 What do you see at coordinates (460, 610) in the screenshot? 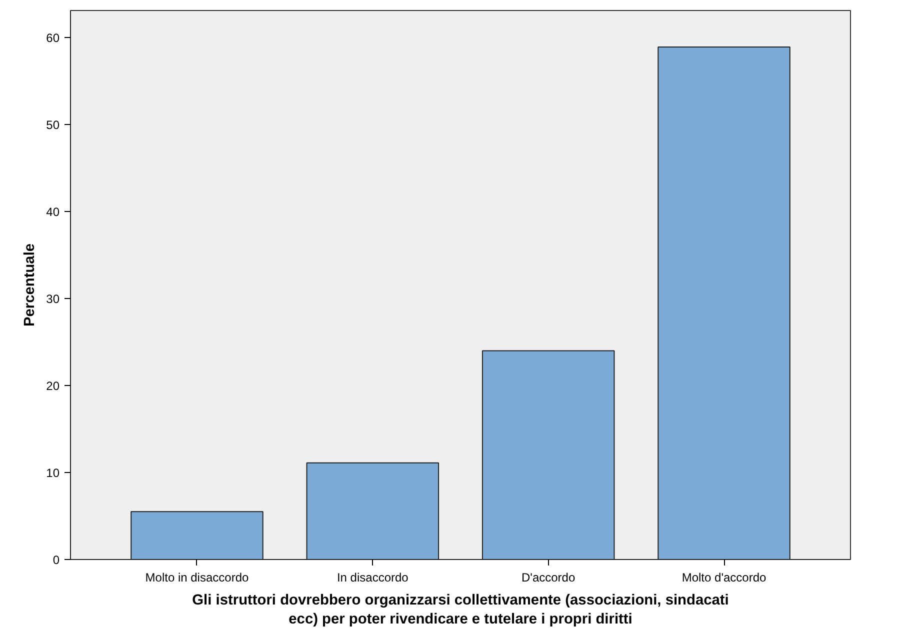
I see `x-axis-title: Gli istruttori dovrebbero organizzarsi collettivamente (associazioni, sindacati ecc) per poter rivendicare e tutelare i propri diritti` at bounding box center [460, 610].